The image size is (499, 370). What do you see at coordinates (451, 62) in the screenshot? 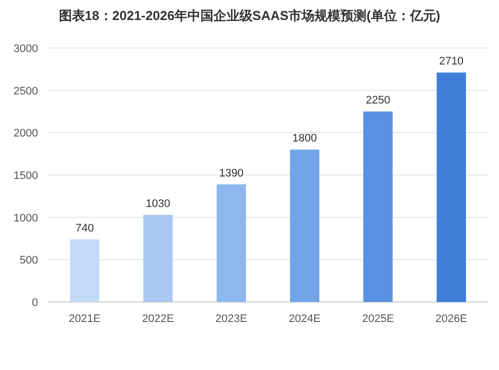
I see `data-label: 2710` at bounding box center [451, 62].